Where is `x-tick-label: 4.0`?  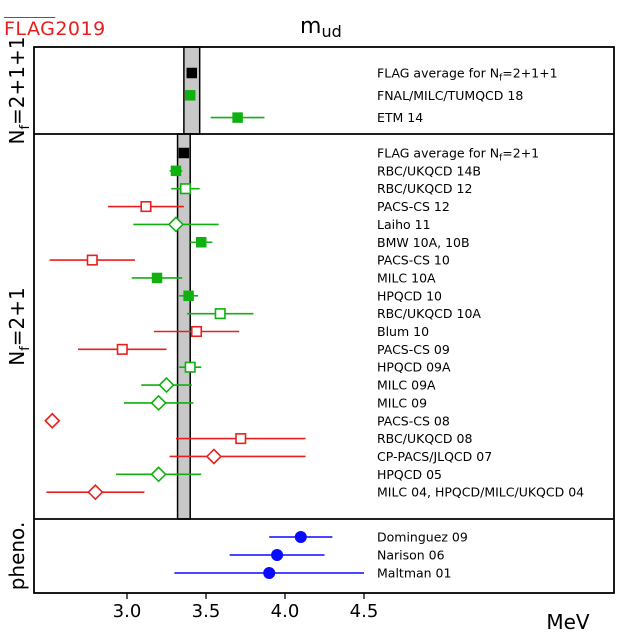
x-tick-label: 4.0 is located at coordinates (285, 611).